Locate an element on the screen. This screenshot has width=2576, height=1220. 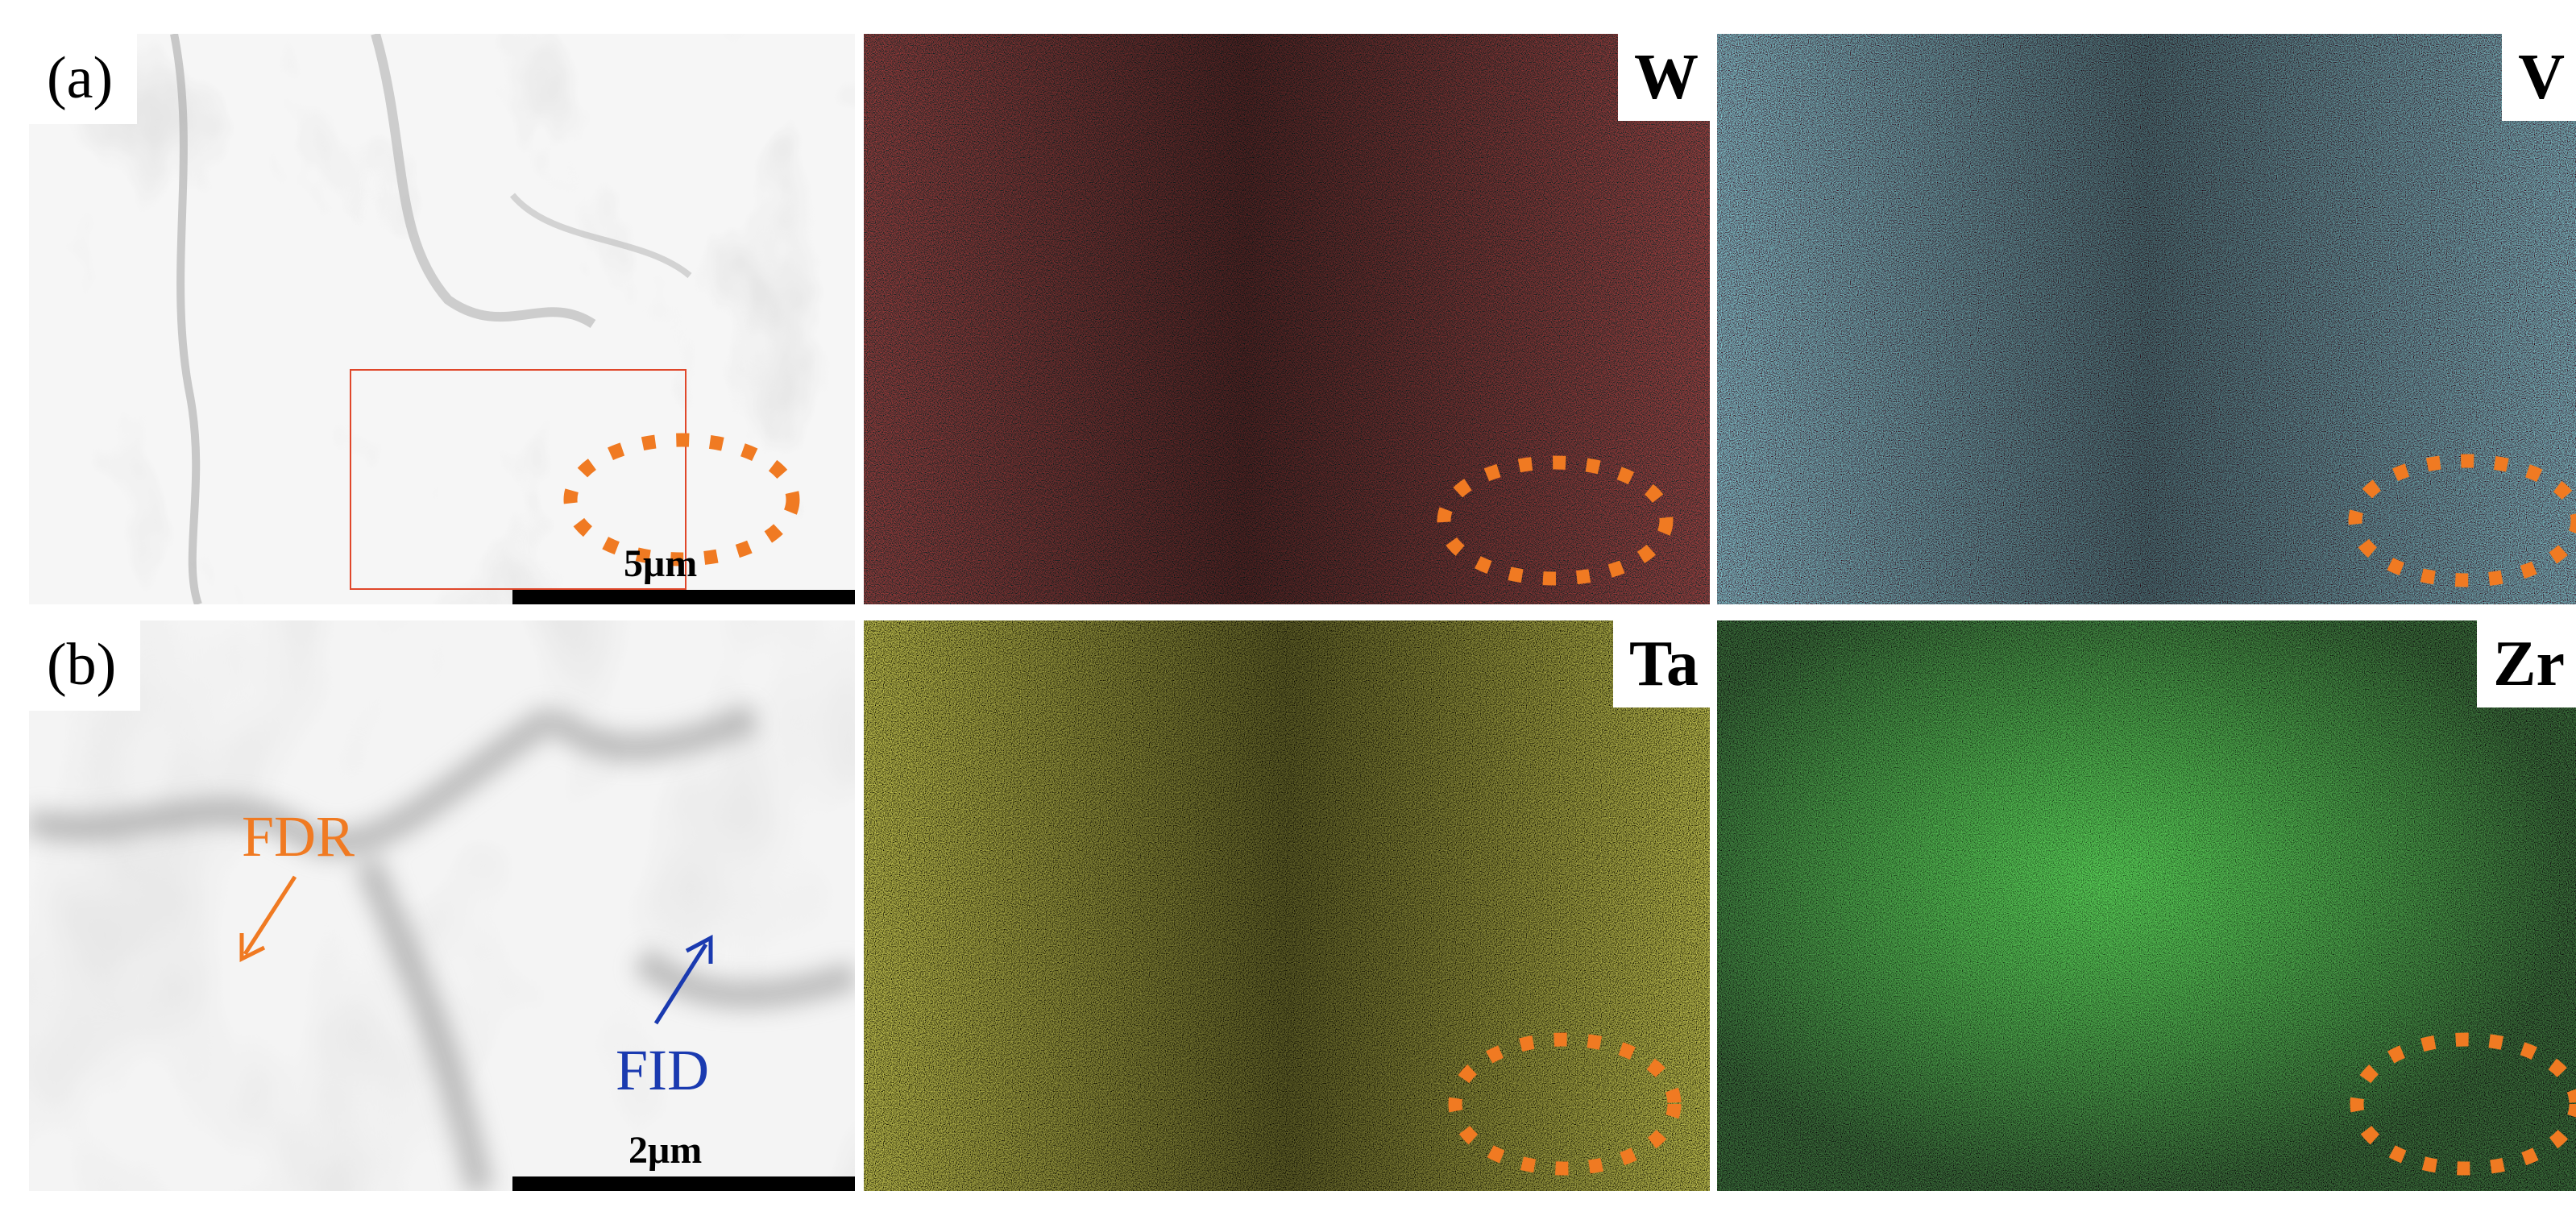
panel-label-b: (b) is located at coordinates (85, 665).